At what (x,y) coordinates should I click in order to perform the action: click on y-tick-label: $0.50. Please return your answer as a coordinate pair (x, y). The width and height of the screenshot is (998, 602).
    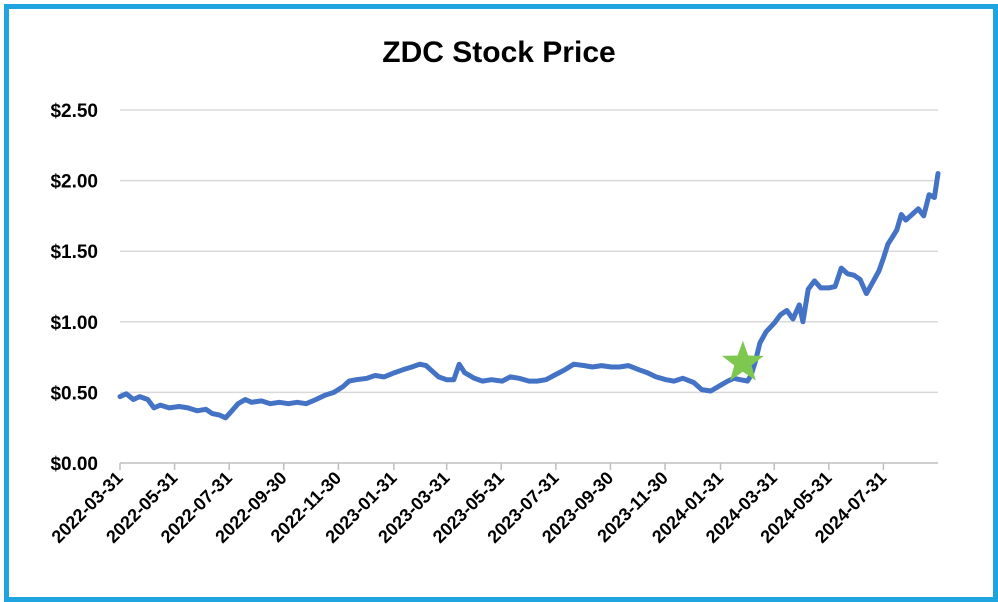
    Looking at the image, I should click on (74, 393).